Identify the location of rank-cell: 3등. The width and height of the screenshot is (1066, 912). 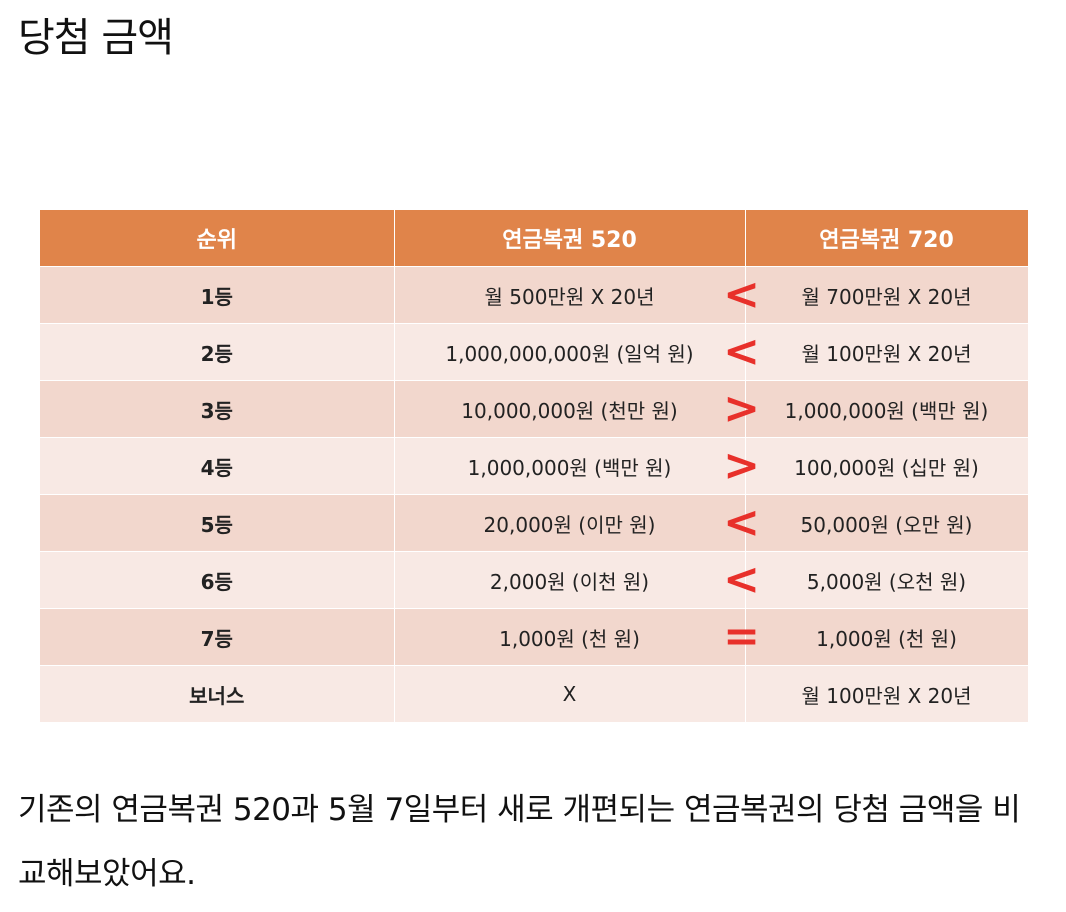
(217, 409).